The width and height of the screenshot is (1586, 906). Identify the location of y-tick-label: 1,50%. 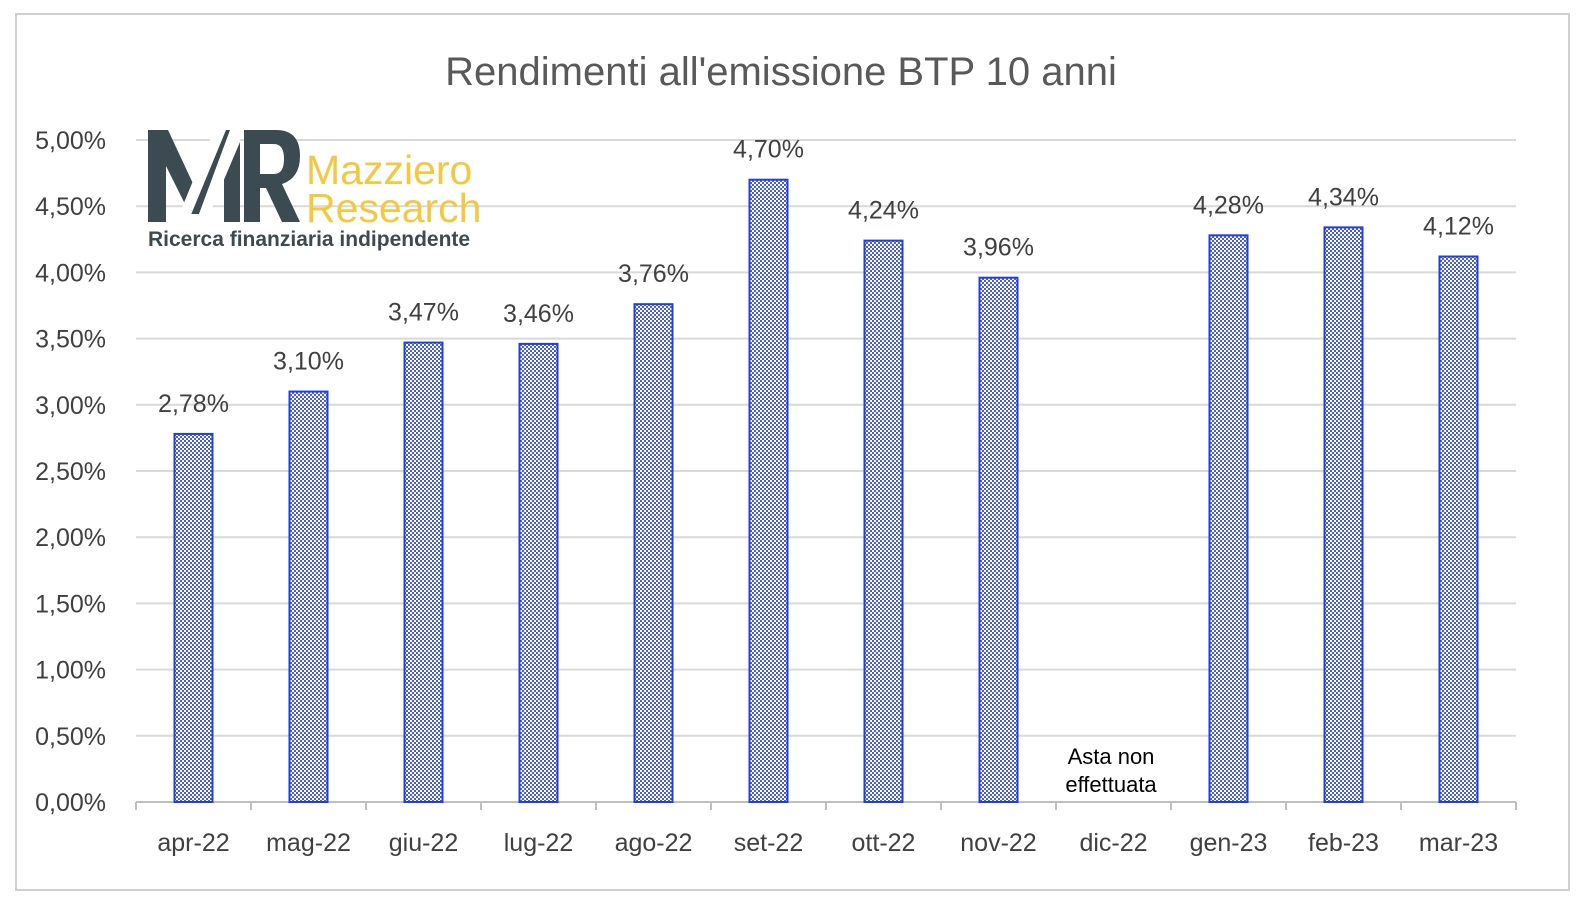
(70, 604).